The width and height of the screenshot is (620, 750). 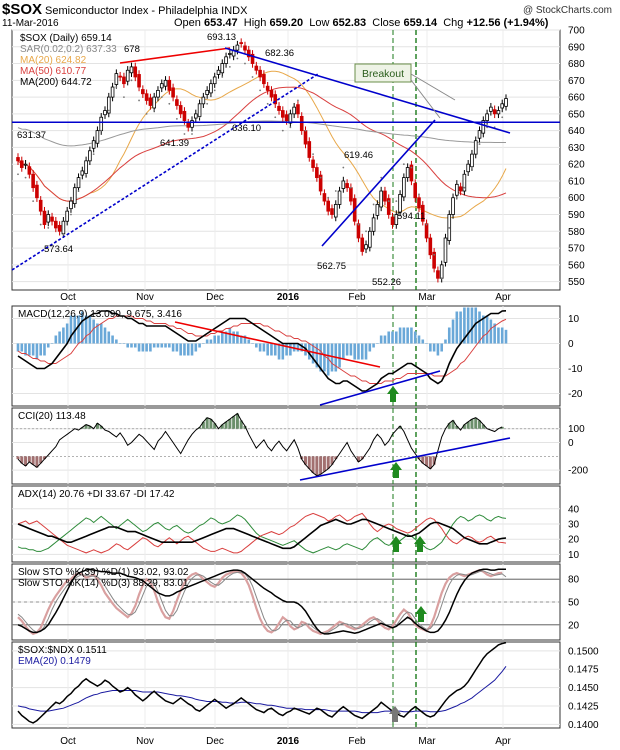 What do you see at coordinates (503, 741) in the screenshot?
I see `x-tick-label: Apr` at bounding box center [503, 741].